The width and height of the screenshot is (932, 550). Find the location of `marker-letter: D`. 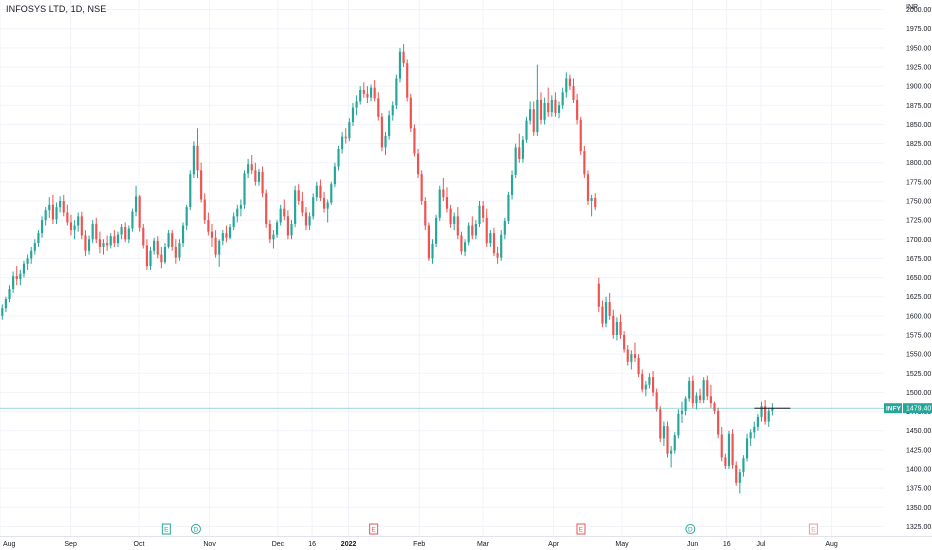

marker-letter: D is located at coordinates (690, 530).